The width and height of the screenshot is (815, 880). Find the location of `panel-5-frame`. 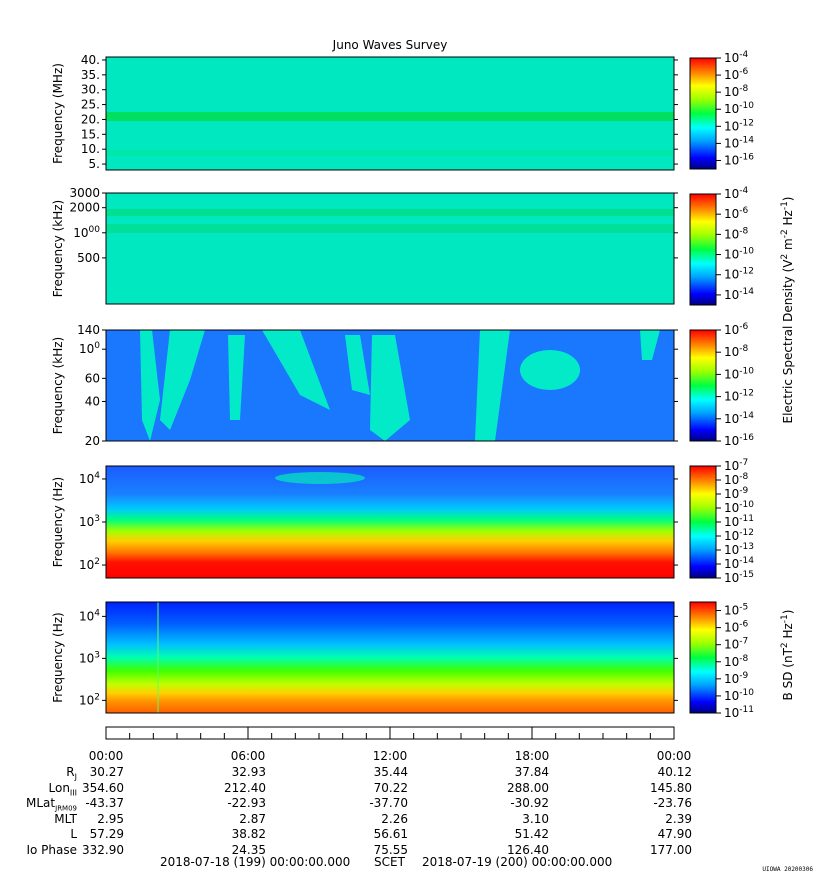

panel-5-frame is located at coordinates (390, 657).